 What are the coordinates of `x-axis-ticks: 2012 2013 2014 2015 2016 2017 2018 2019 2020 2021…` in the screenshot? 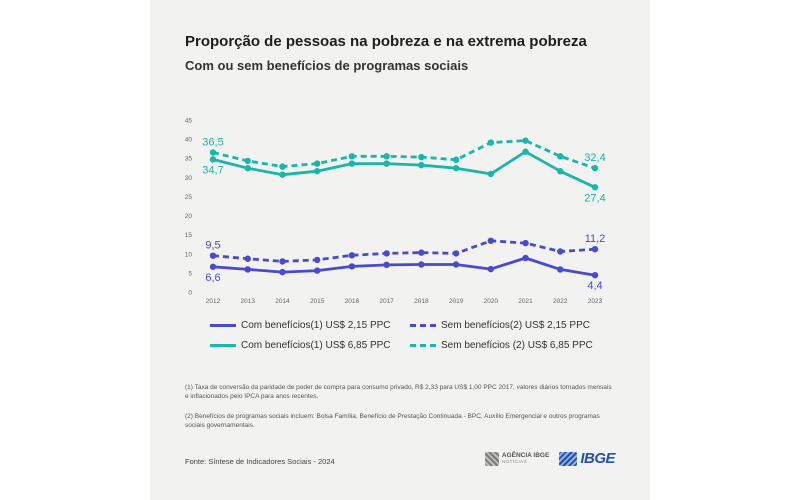 It's located at (404, 301).